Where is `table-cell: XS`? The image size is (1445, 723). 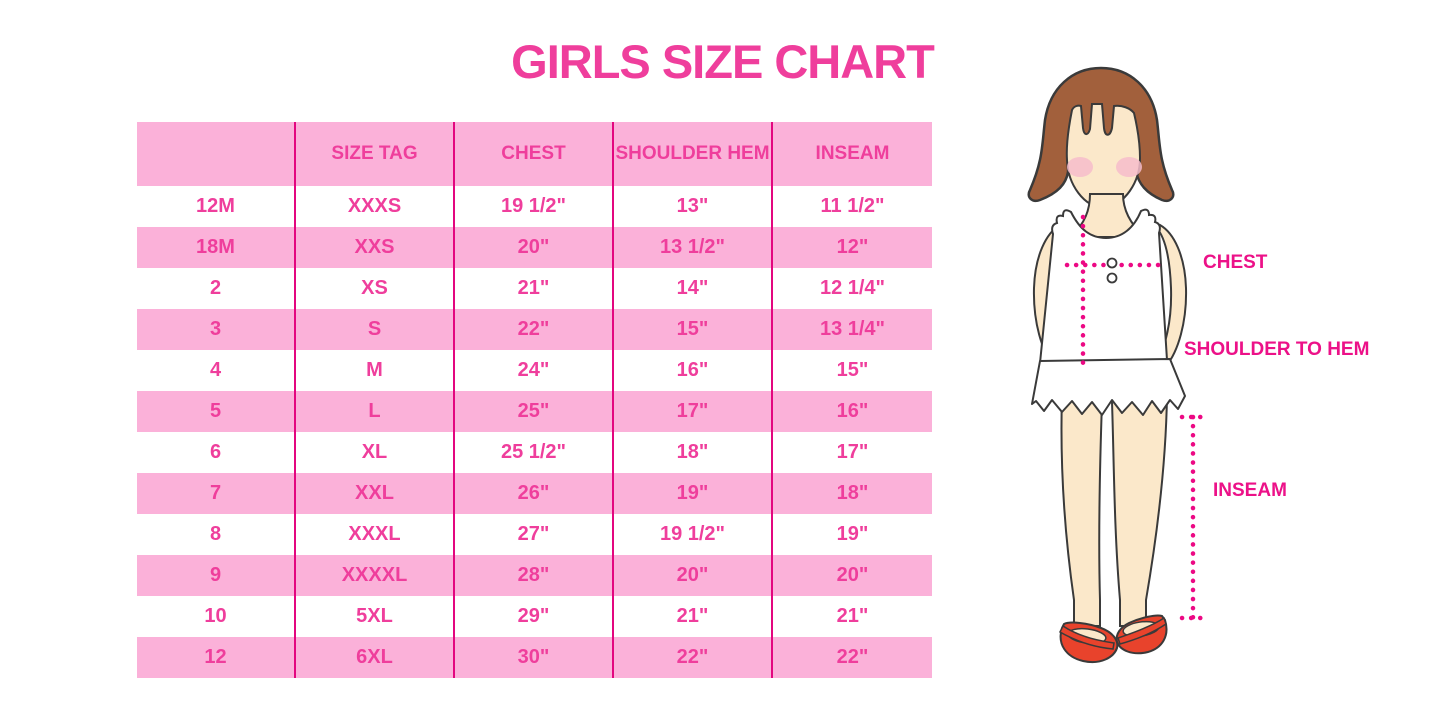 table-cell: XS is located at coordinates (375, 288).